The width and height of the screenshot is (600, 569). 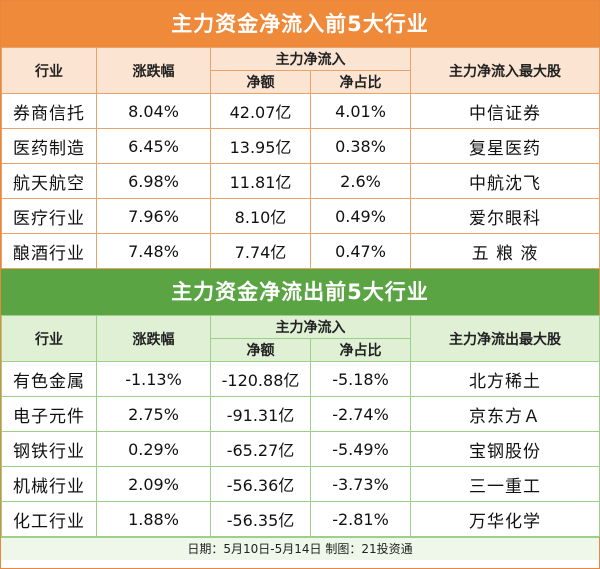 What do you see at coordinates (49, 181) in the screenshot?
I see `industry-cell: 航天航空` at bounding box center [49, 181].